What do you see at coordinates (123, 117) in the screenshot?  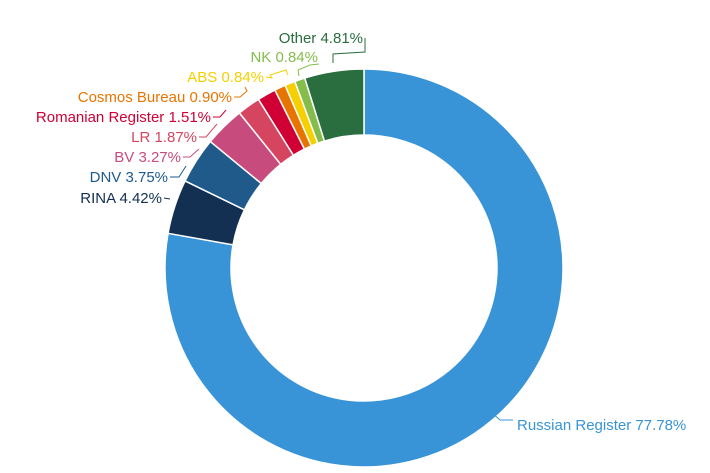 I see `data-label-romanian-register: Romanian Register 1.51%` at bounding box center [123, 117].